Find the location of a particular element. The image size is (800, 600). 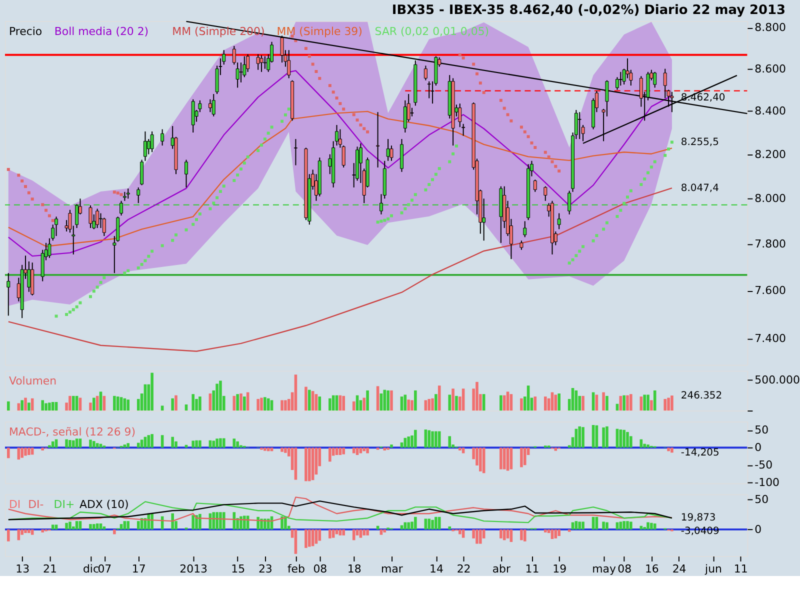

annotation: 8.047,4 is located at coordinates (699, 188).